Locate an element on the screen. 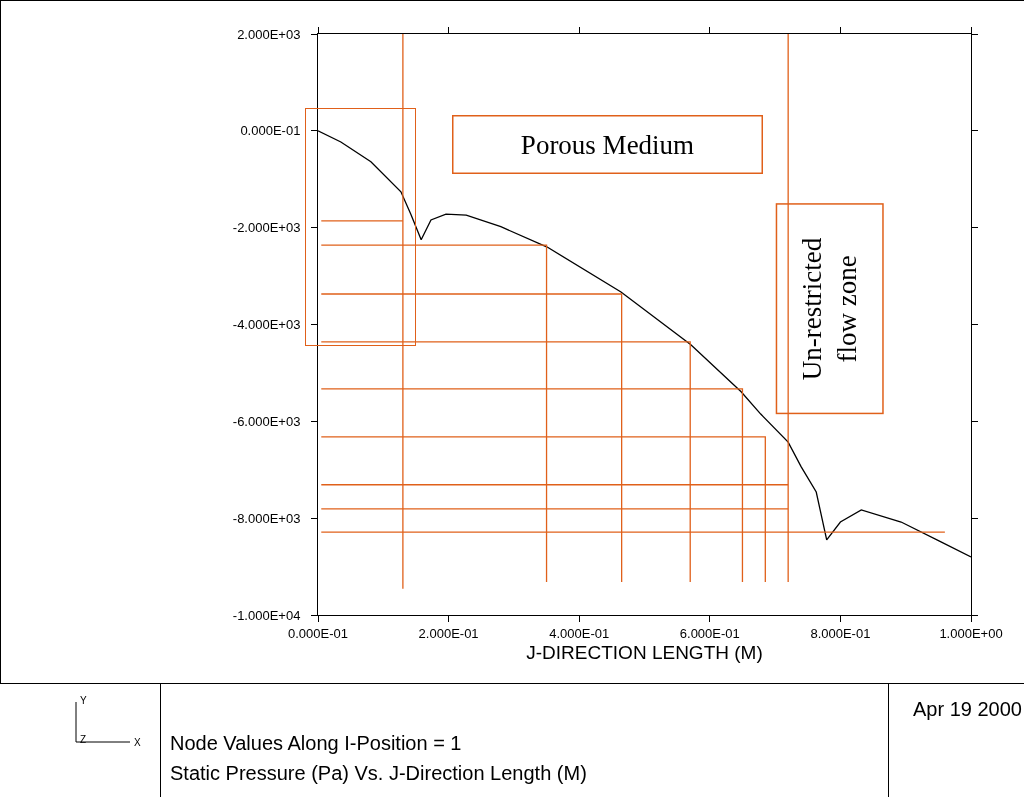 Image resolution: width=1024 pixels, height=797 pixels. annotation: Un-restricted flow zone is located at coordinates (830, 309).